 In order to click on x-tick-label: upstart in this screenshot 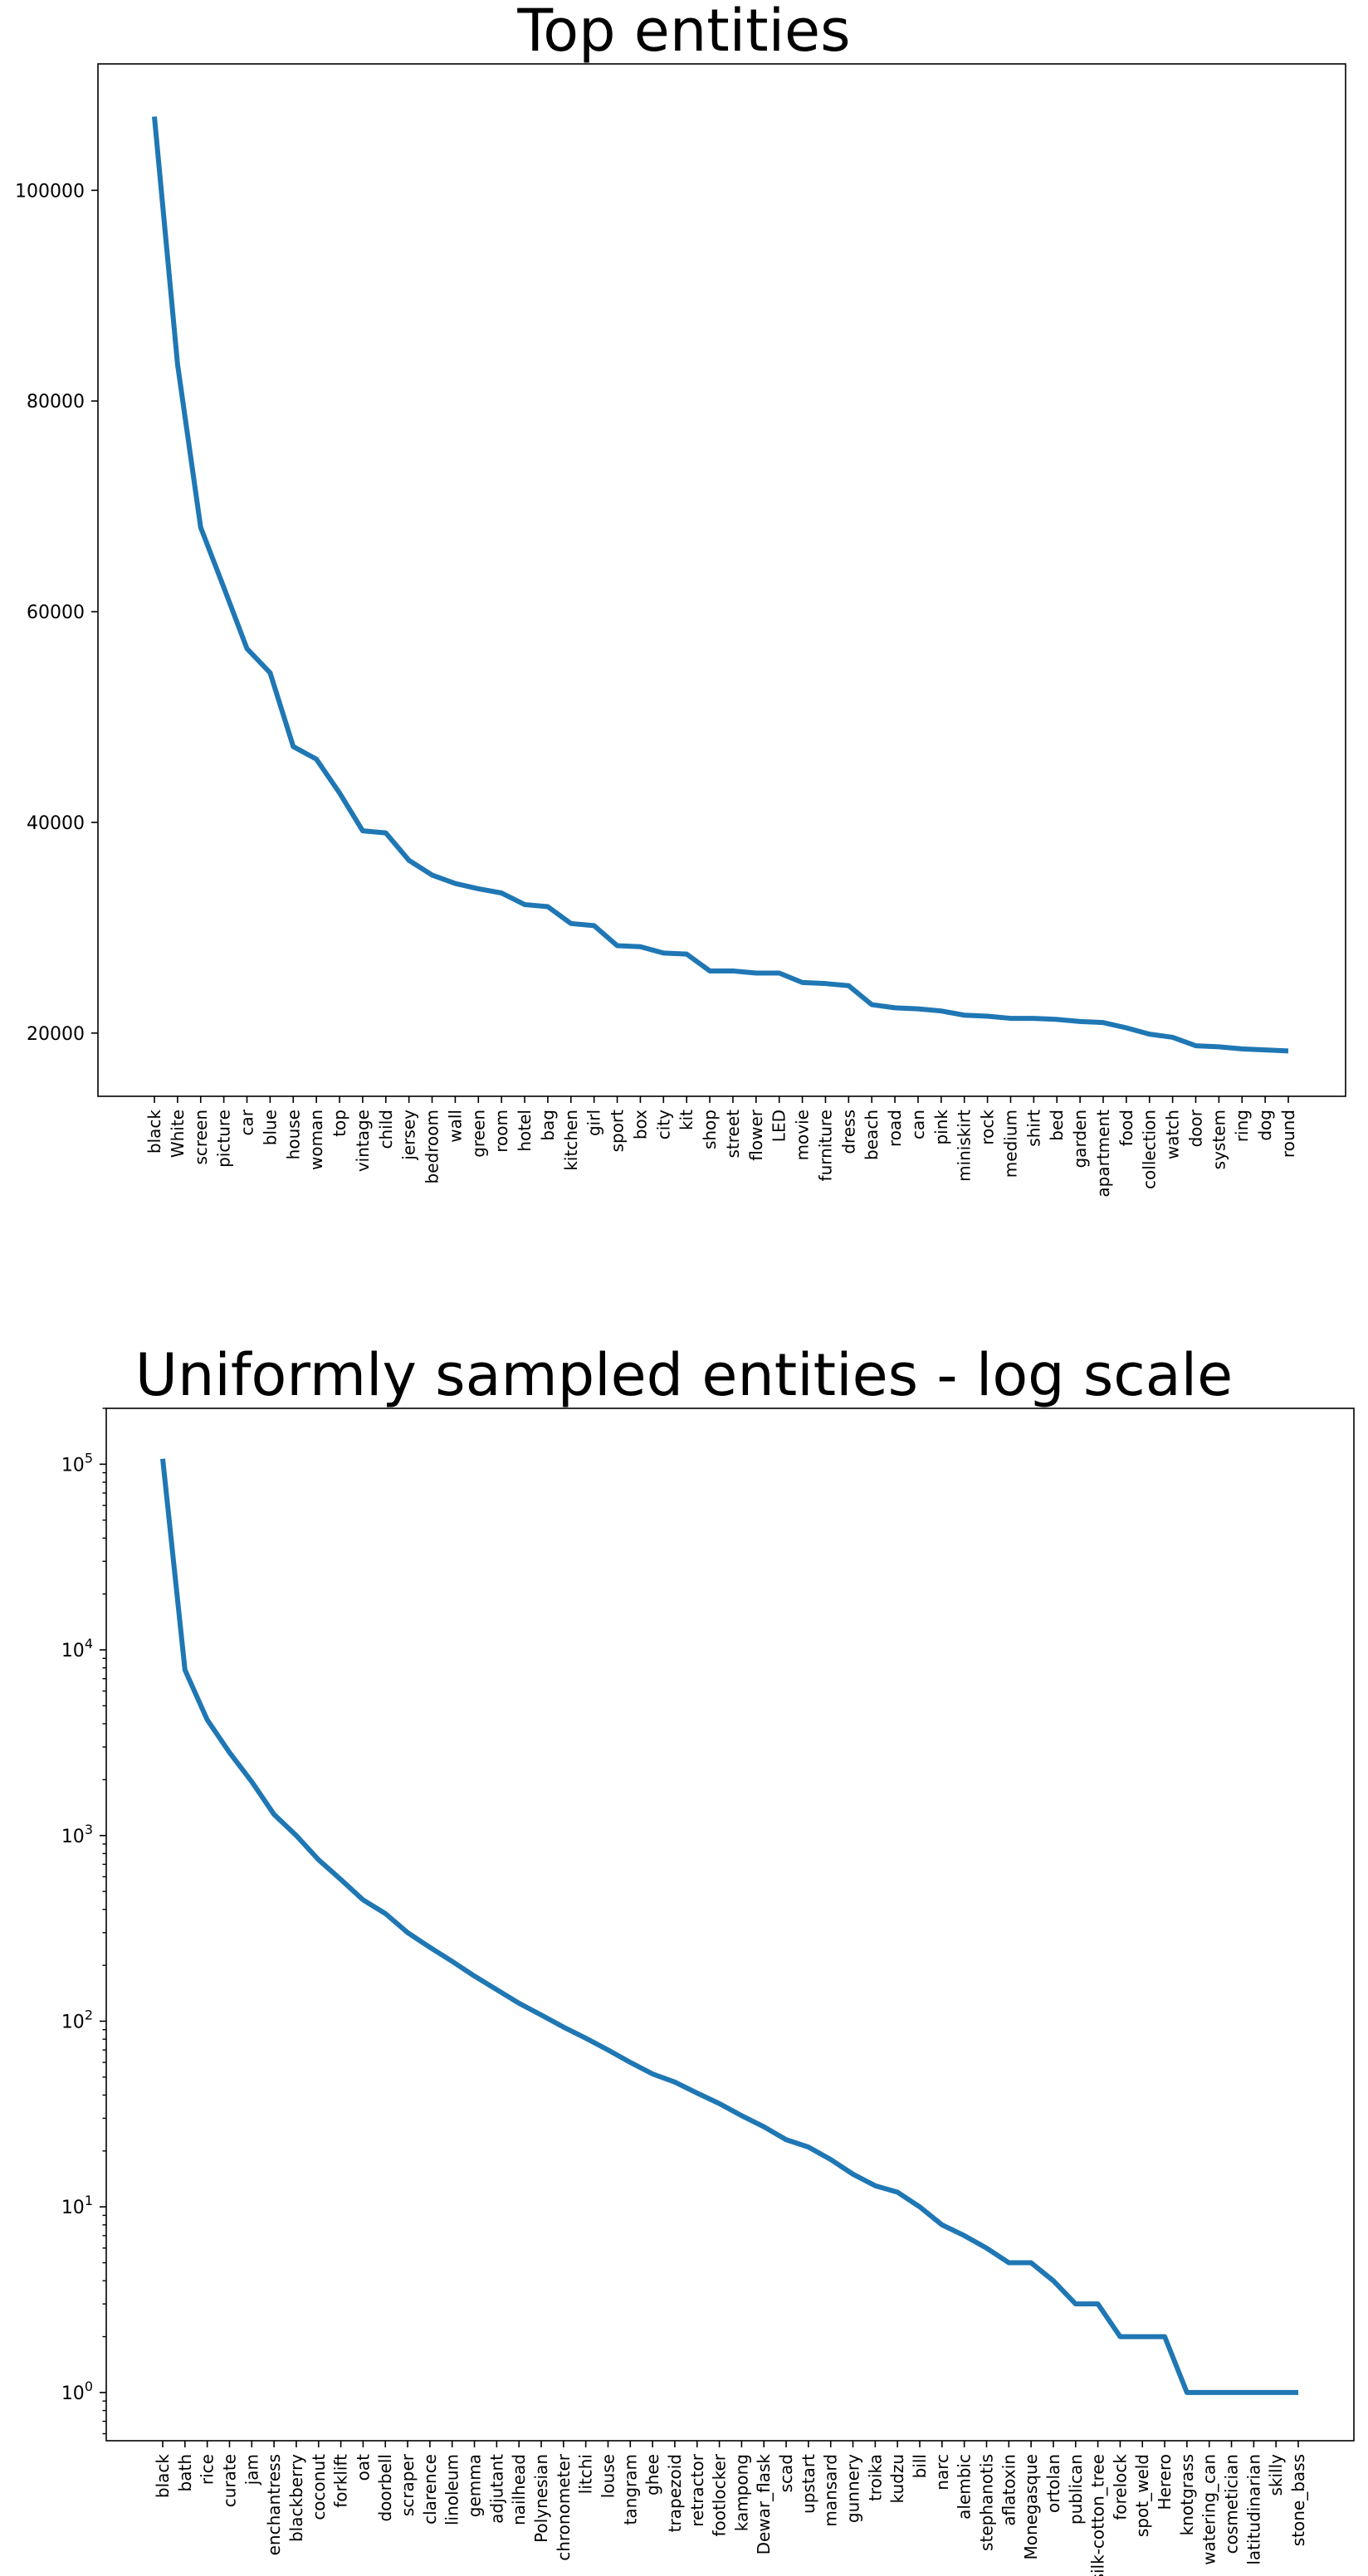, I will do `click(808, 2484)`.